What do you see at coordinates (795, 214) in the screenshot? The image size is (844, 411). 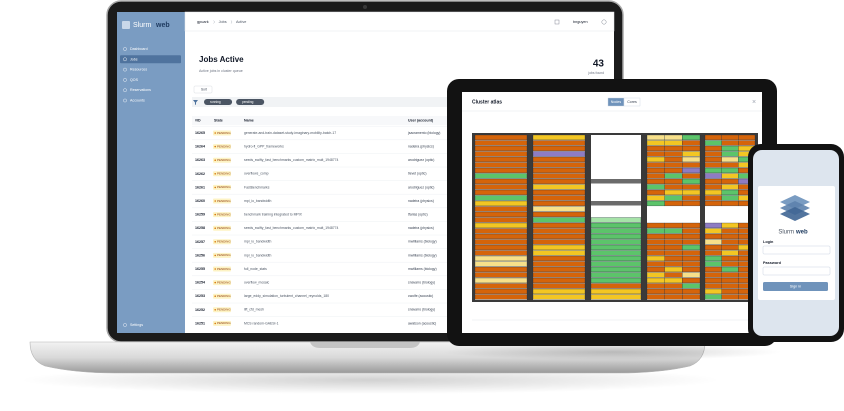 I see `logo-layer` at bounding box center [795, 214].